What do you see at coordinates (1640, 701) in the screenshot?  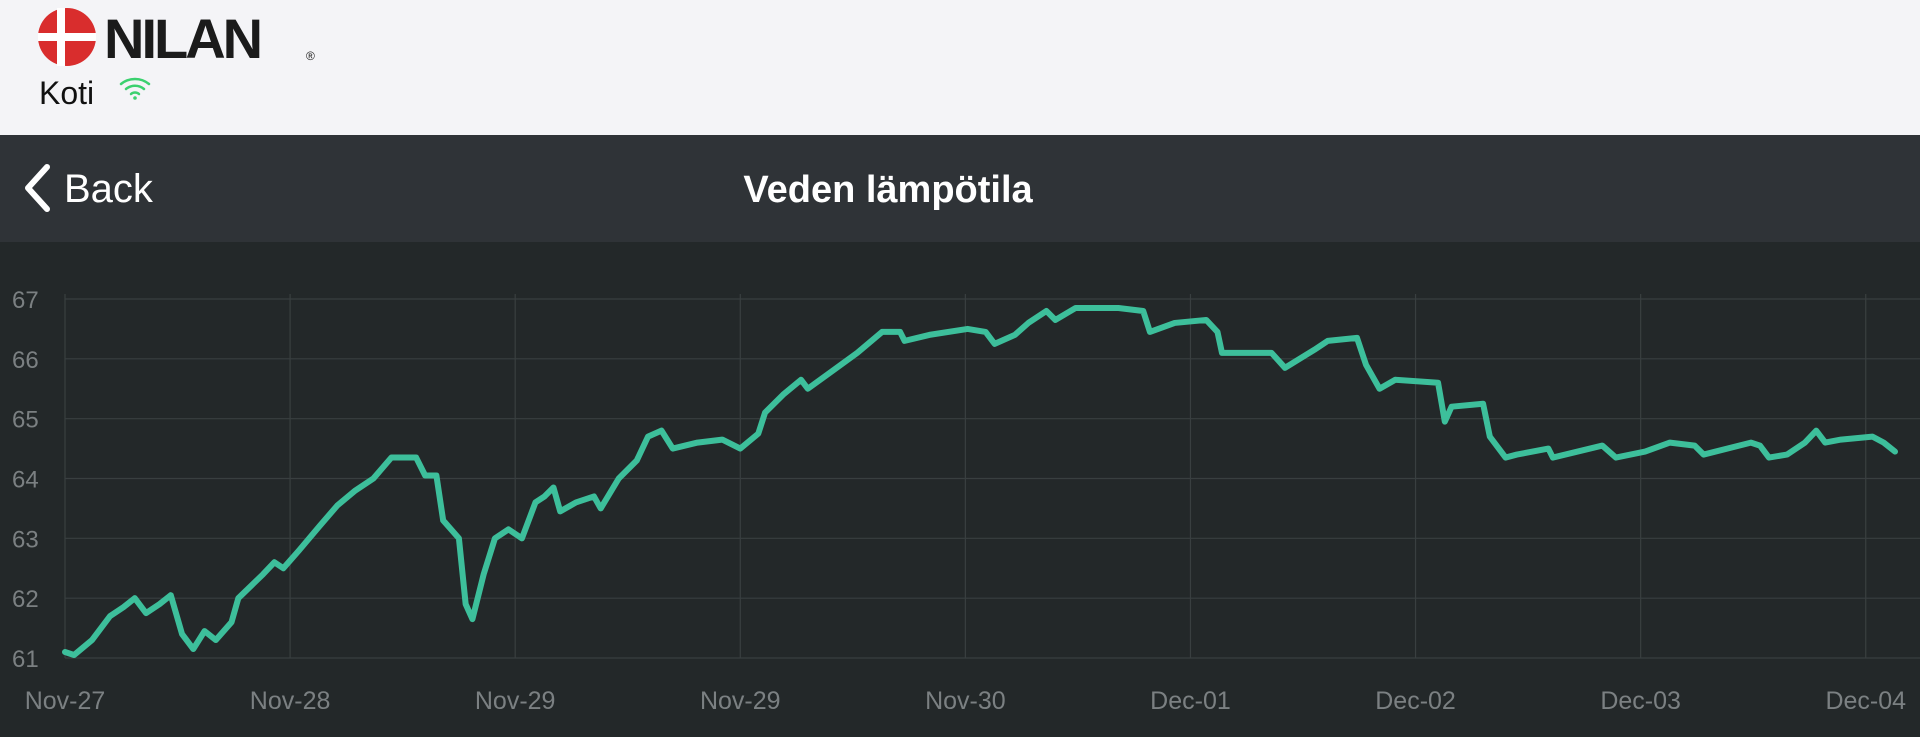 I see `x-tick-label: Dec-03` at bounding box center [1640, 701].